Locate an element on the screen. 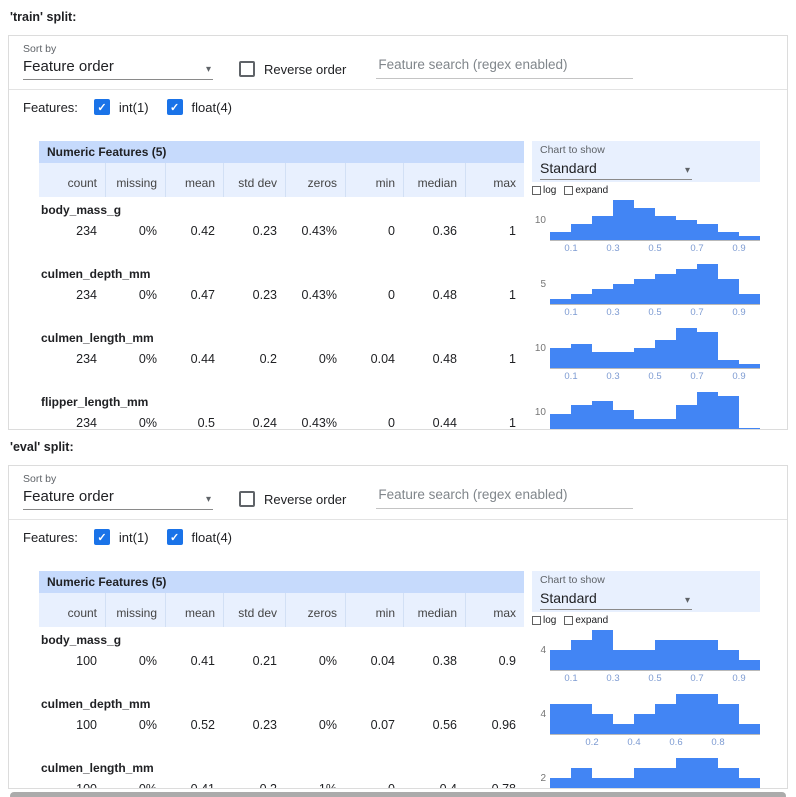 This screenshot has width=796, height=797. sort-by-field: Sort by Feature order ▾ is located at coordinates (118, 491).